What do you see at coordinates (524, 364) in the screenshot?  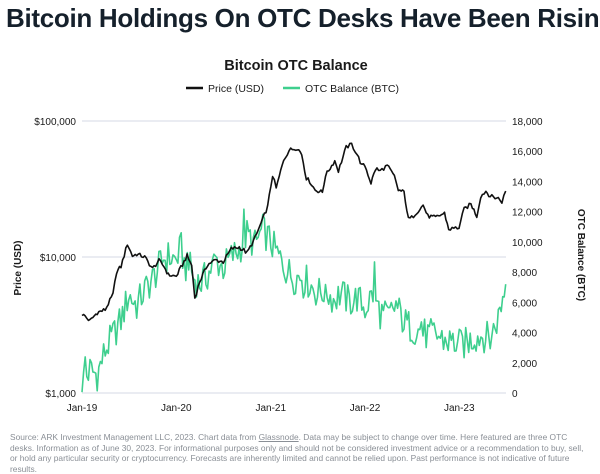 I see `y-right-tick-label: 2,000` at bounding box center [524, 364].